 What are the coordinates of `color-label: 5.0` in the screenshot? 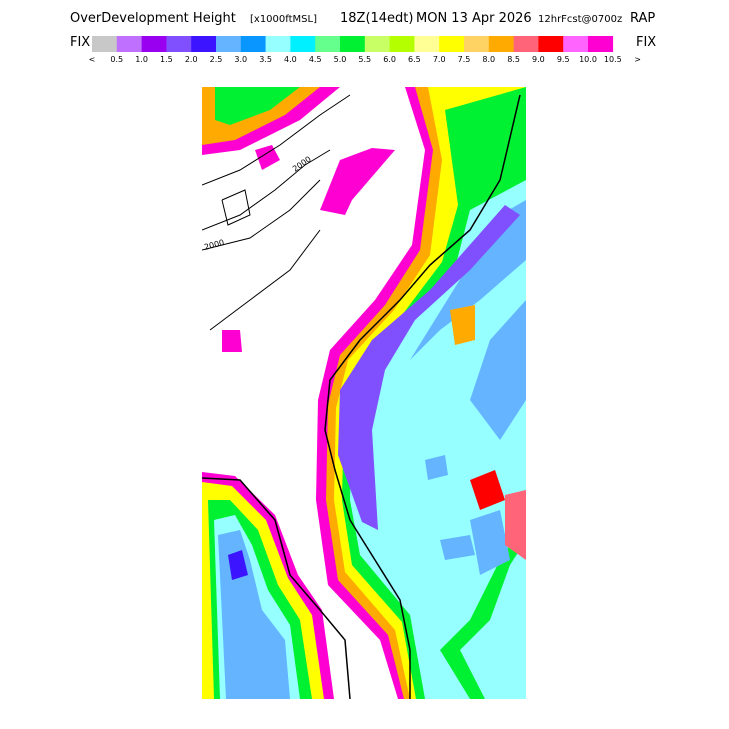 It's located at (340, 59).